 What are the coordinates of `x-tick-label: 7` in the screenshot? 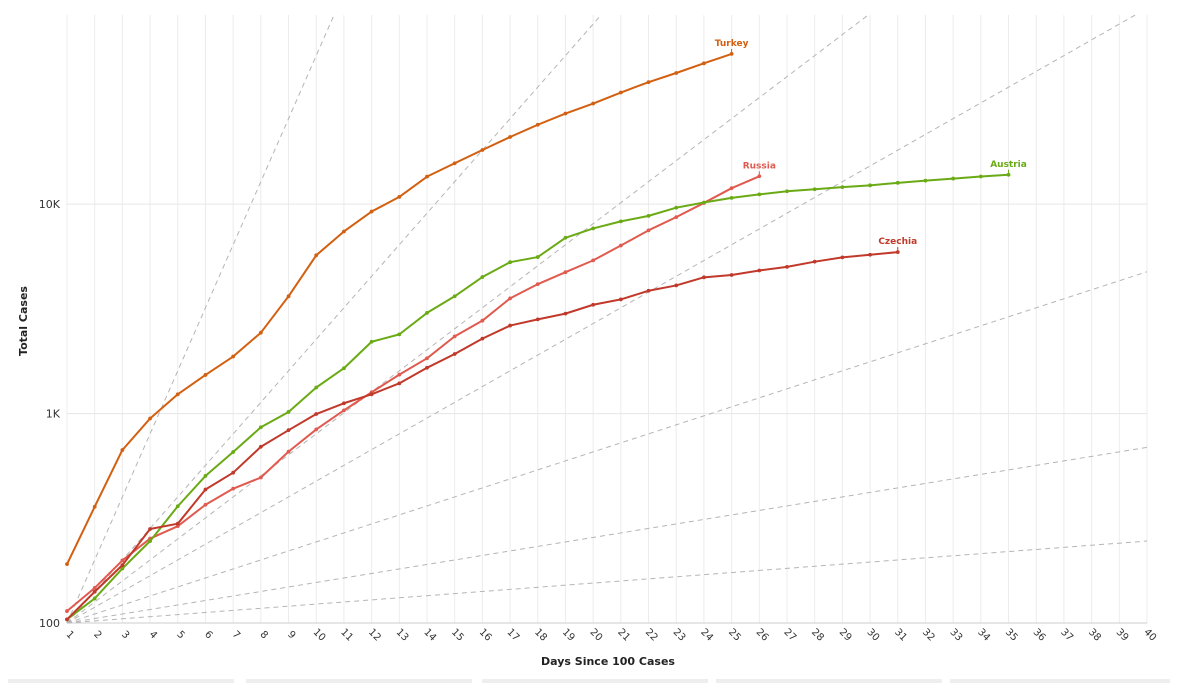 It's located at (236, 635).